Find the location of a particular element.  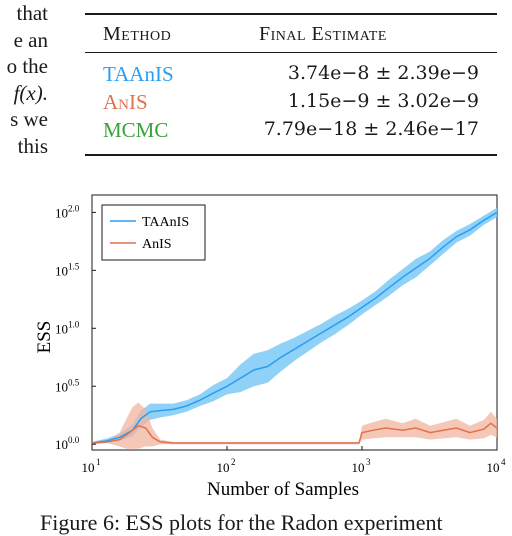

left-text-line: this is located at coordinates (32, 145).